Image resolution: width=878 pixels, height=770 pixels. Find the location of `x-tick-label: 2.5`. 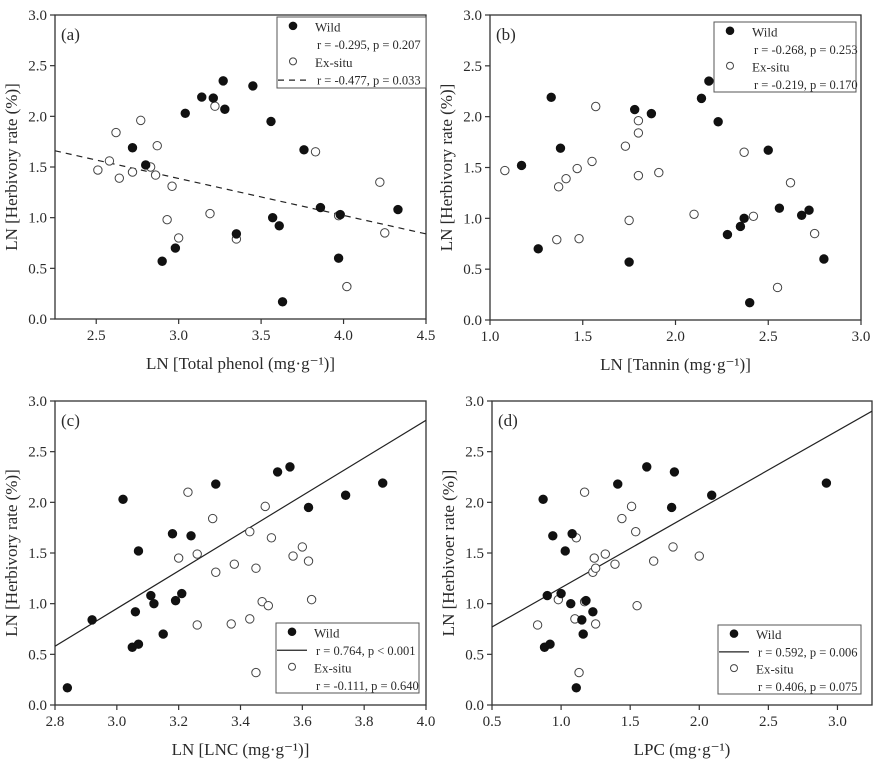

x-tick-label: 2.5 is located at coordinates (768, 722).